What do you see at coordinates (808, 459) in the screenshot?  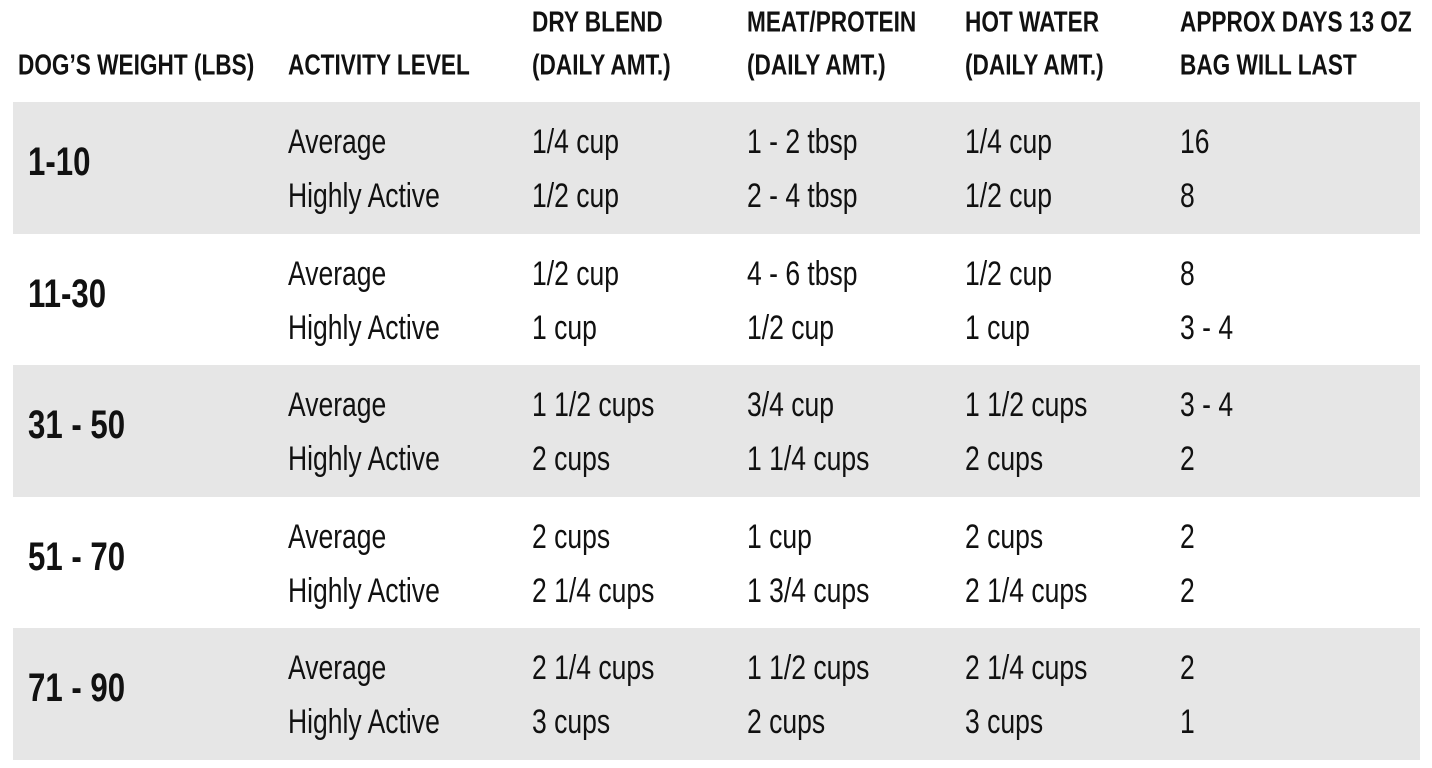 I see `cell: 1 1/4 cups` at bounding box center [808, 459].